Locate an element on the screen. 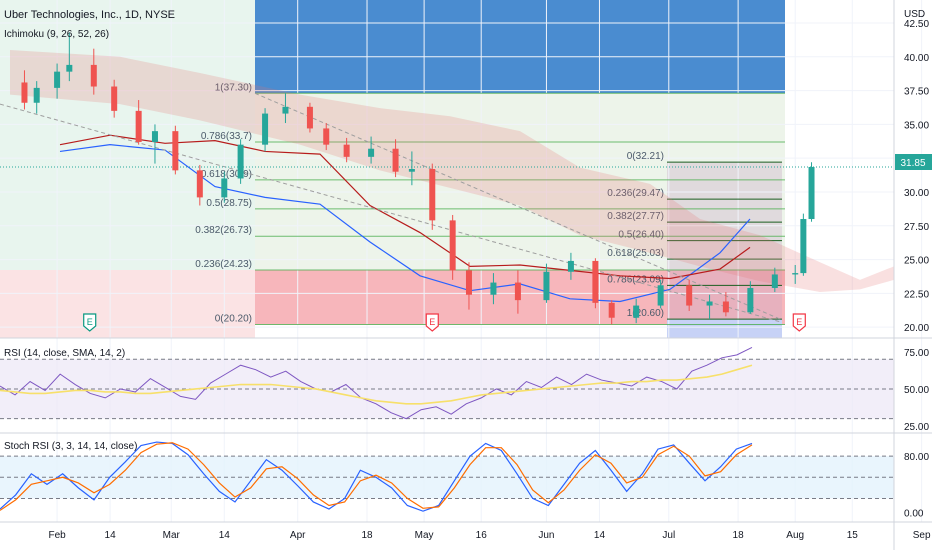 The image size is (932, 550). rsi-label: RSI (14, close, SMA, 14, 2) is located at coordinates (64, 353).